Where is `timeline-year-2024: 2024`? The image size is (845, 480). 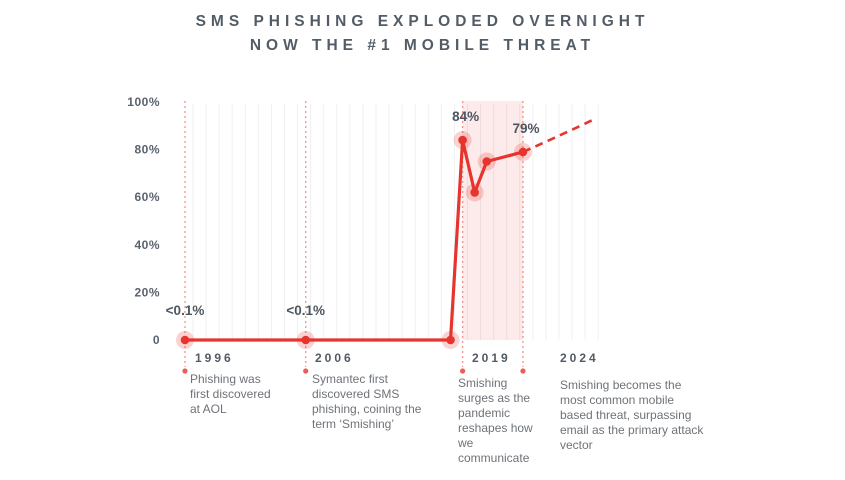 timeline-year-2024: 2024 is located at coordinates (579, 358).